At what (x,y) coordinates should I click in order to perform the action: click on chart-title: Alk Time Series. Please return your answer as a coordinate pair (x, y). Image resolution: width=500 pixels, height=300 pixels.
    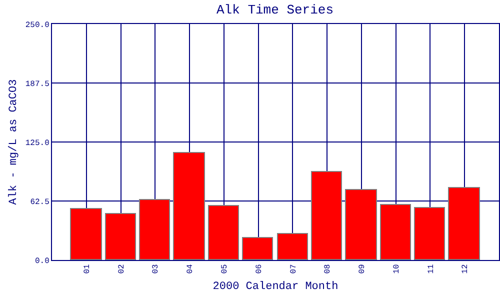
    Looking at the image, I should click on (275, 10).